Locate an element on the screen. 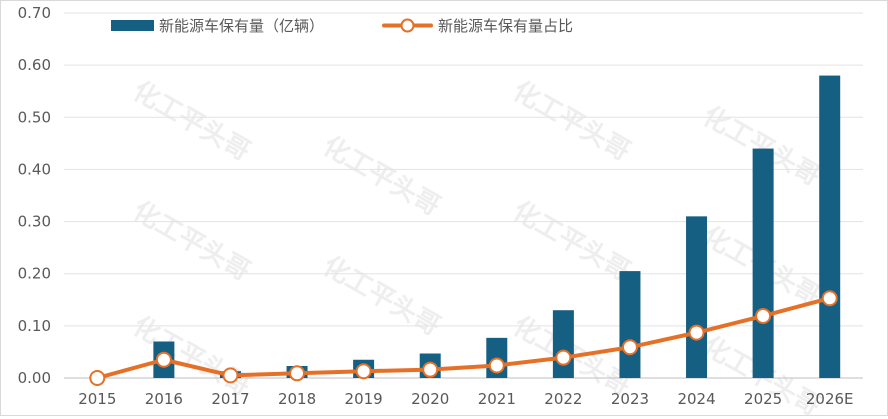 This screenshot has height=419, width=888. legend: 新能源车保有量（亿辆） 新能源车保有量占比 is located at coordinates (342, 26).